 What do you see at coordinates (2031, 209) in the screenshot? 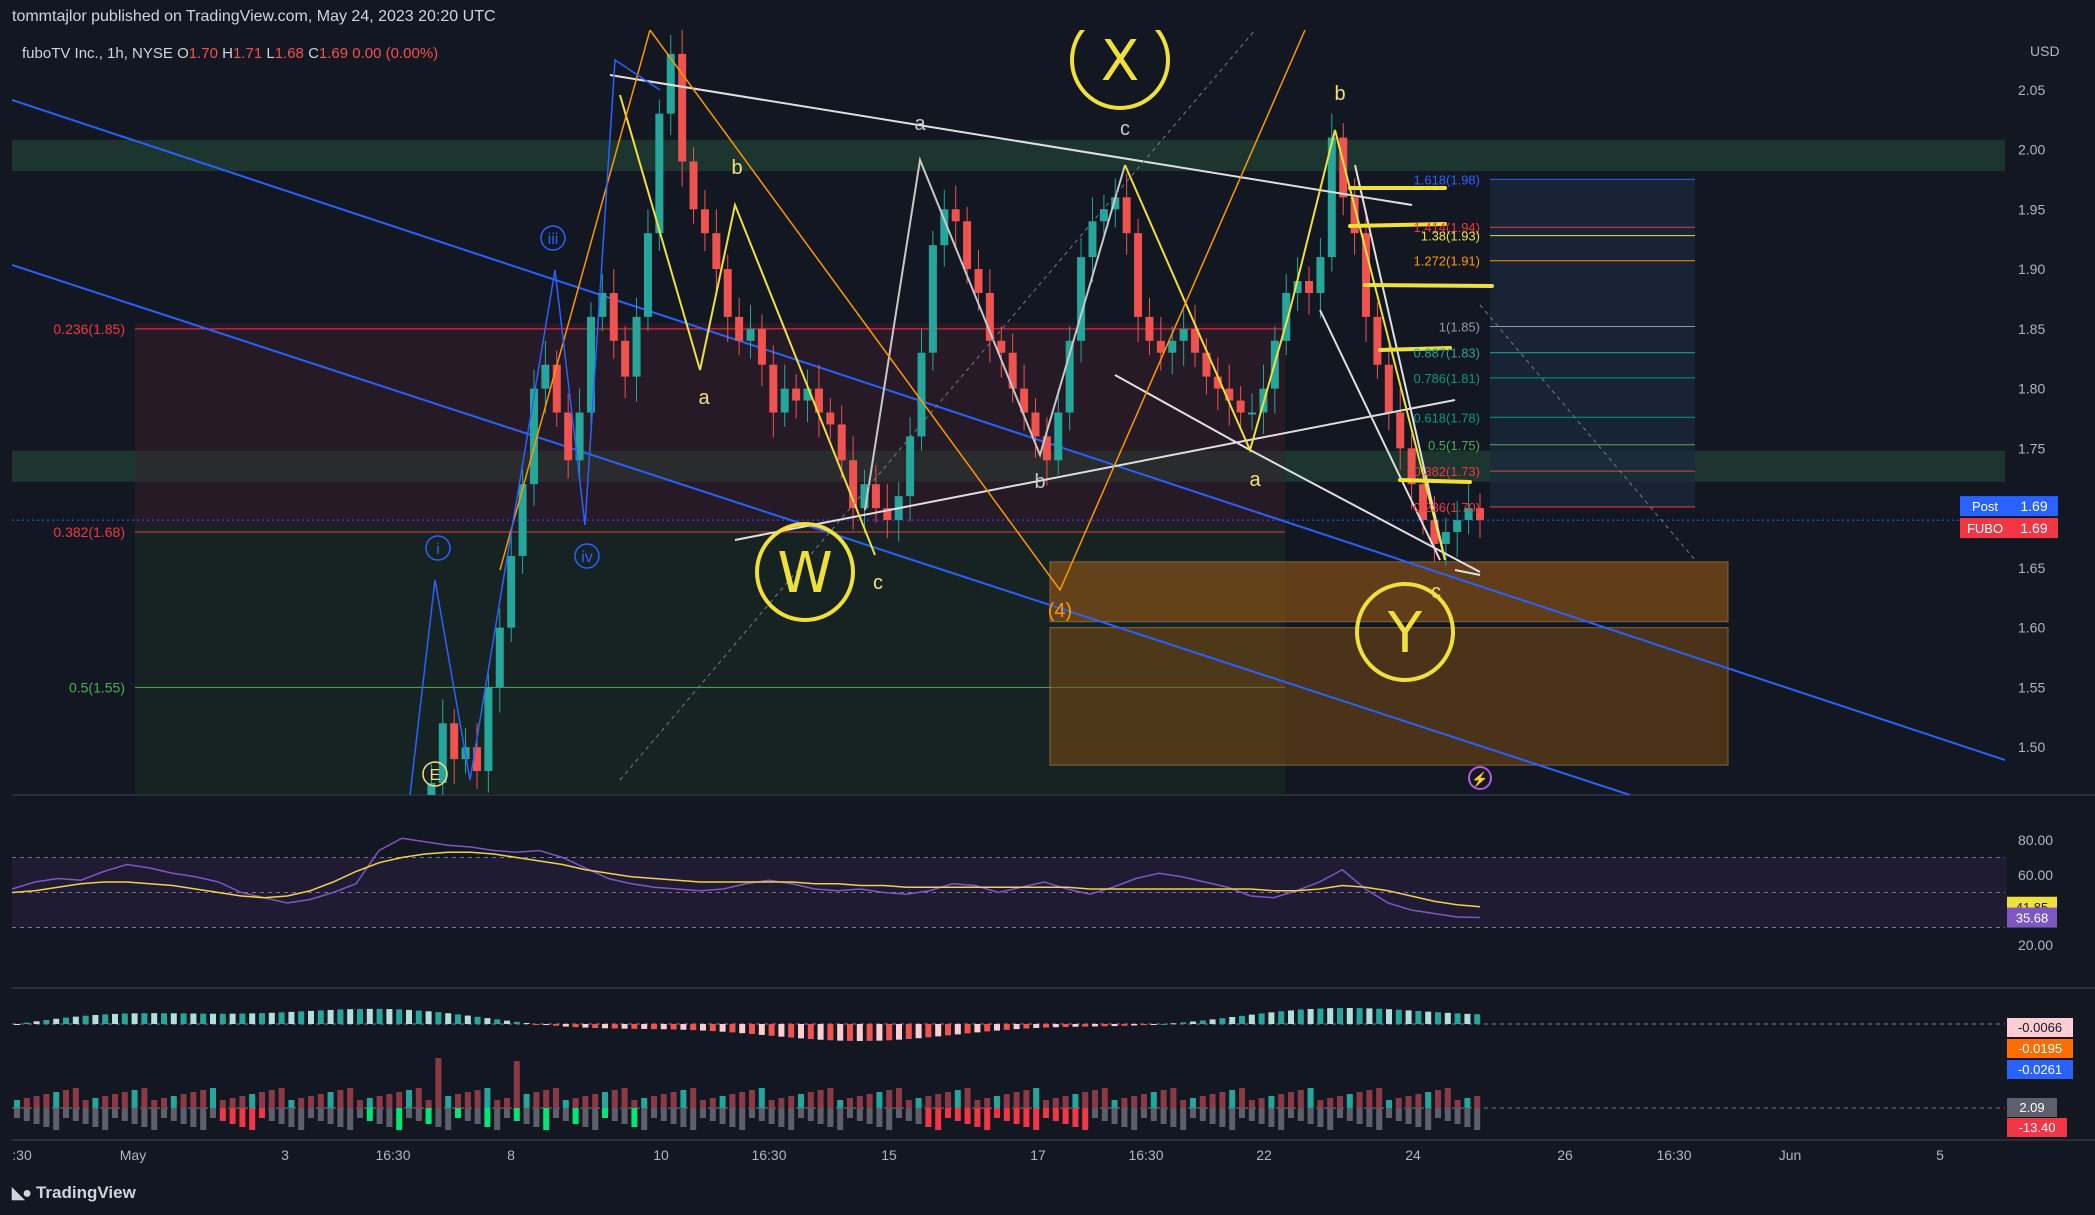
I see `y-tick-label: 1.95` at bounding box center [2031, 209].